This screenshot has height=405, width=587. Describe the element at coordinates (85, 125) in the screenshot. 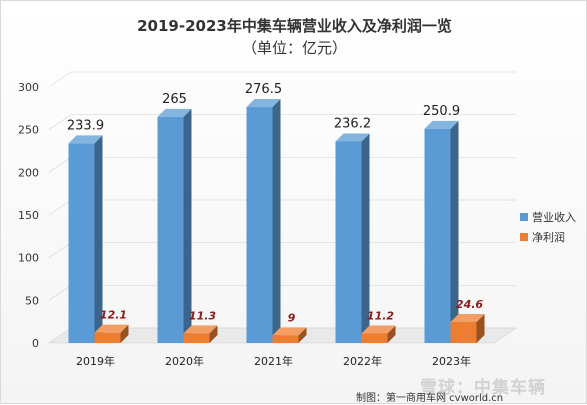

I see `data-label-revenue: 233.9` at that location.